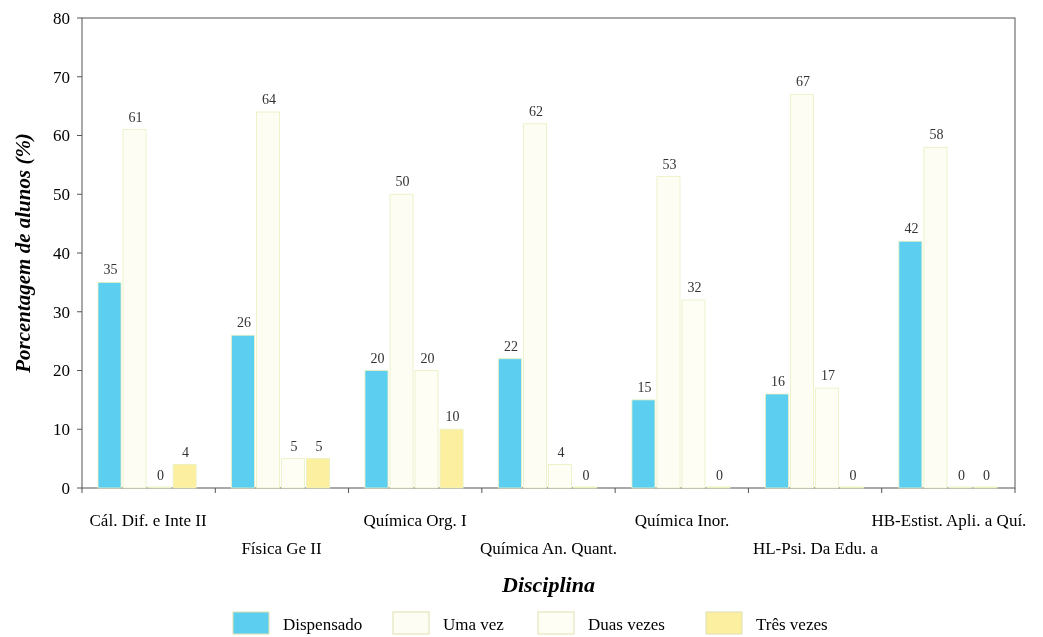  Describe the element at coordinates (61, 253) in the screenshot. I see `y-tick-label: 40` at that location.